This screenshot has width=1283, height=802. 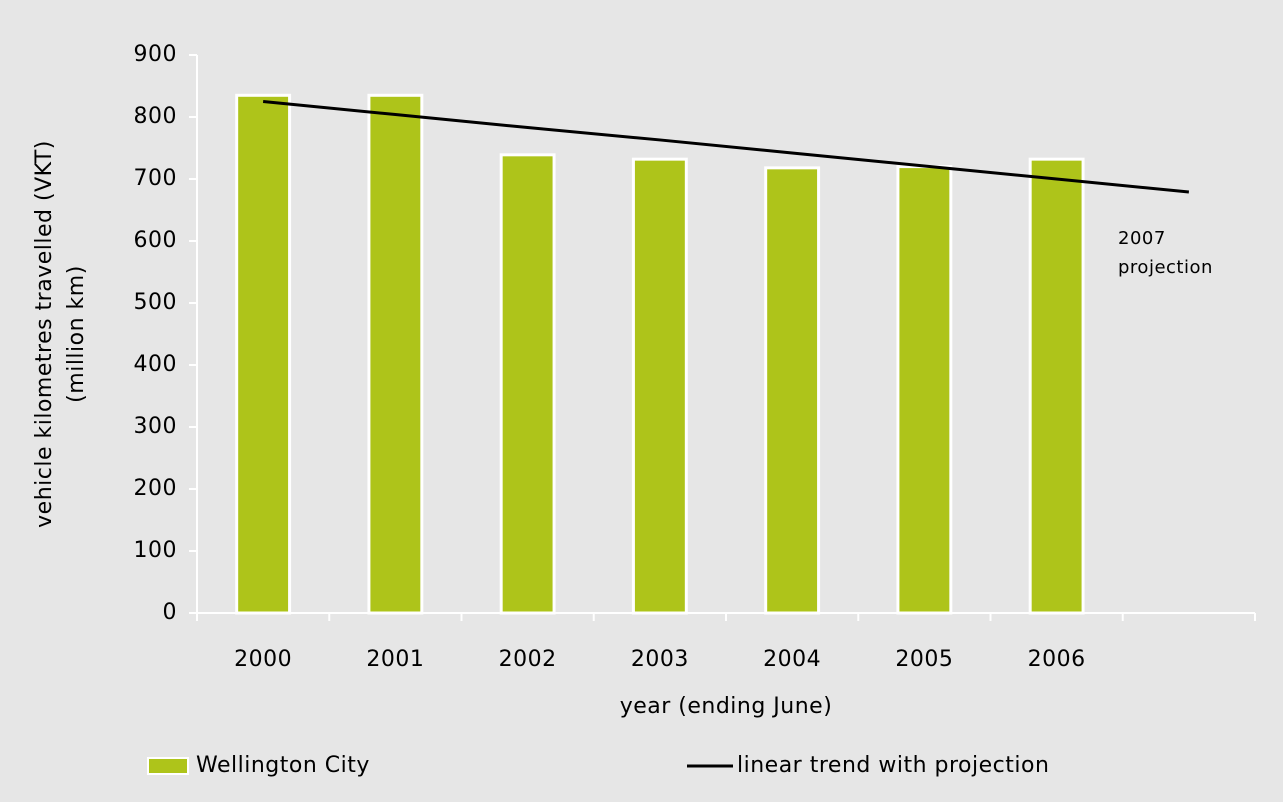 I want to click on x-tick-label: 2000, so click(x=263, y=659).